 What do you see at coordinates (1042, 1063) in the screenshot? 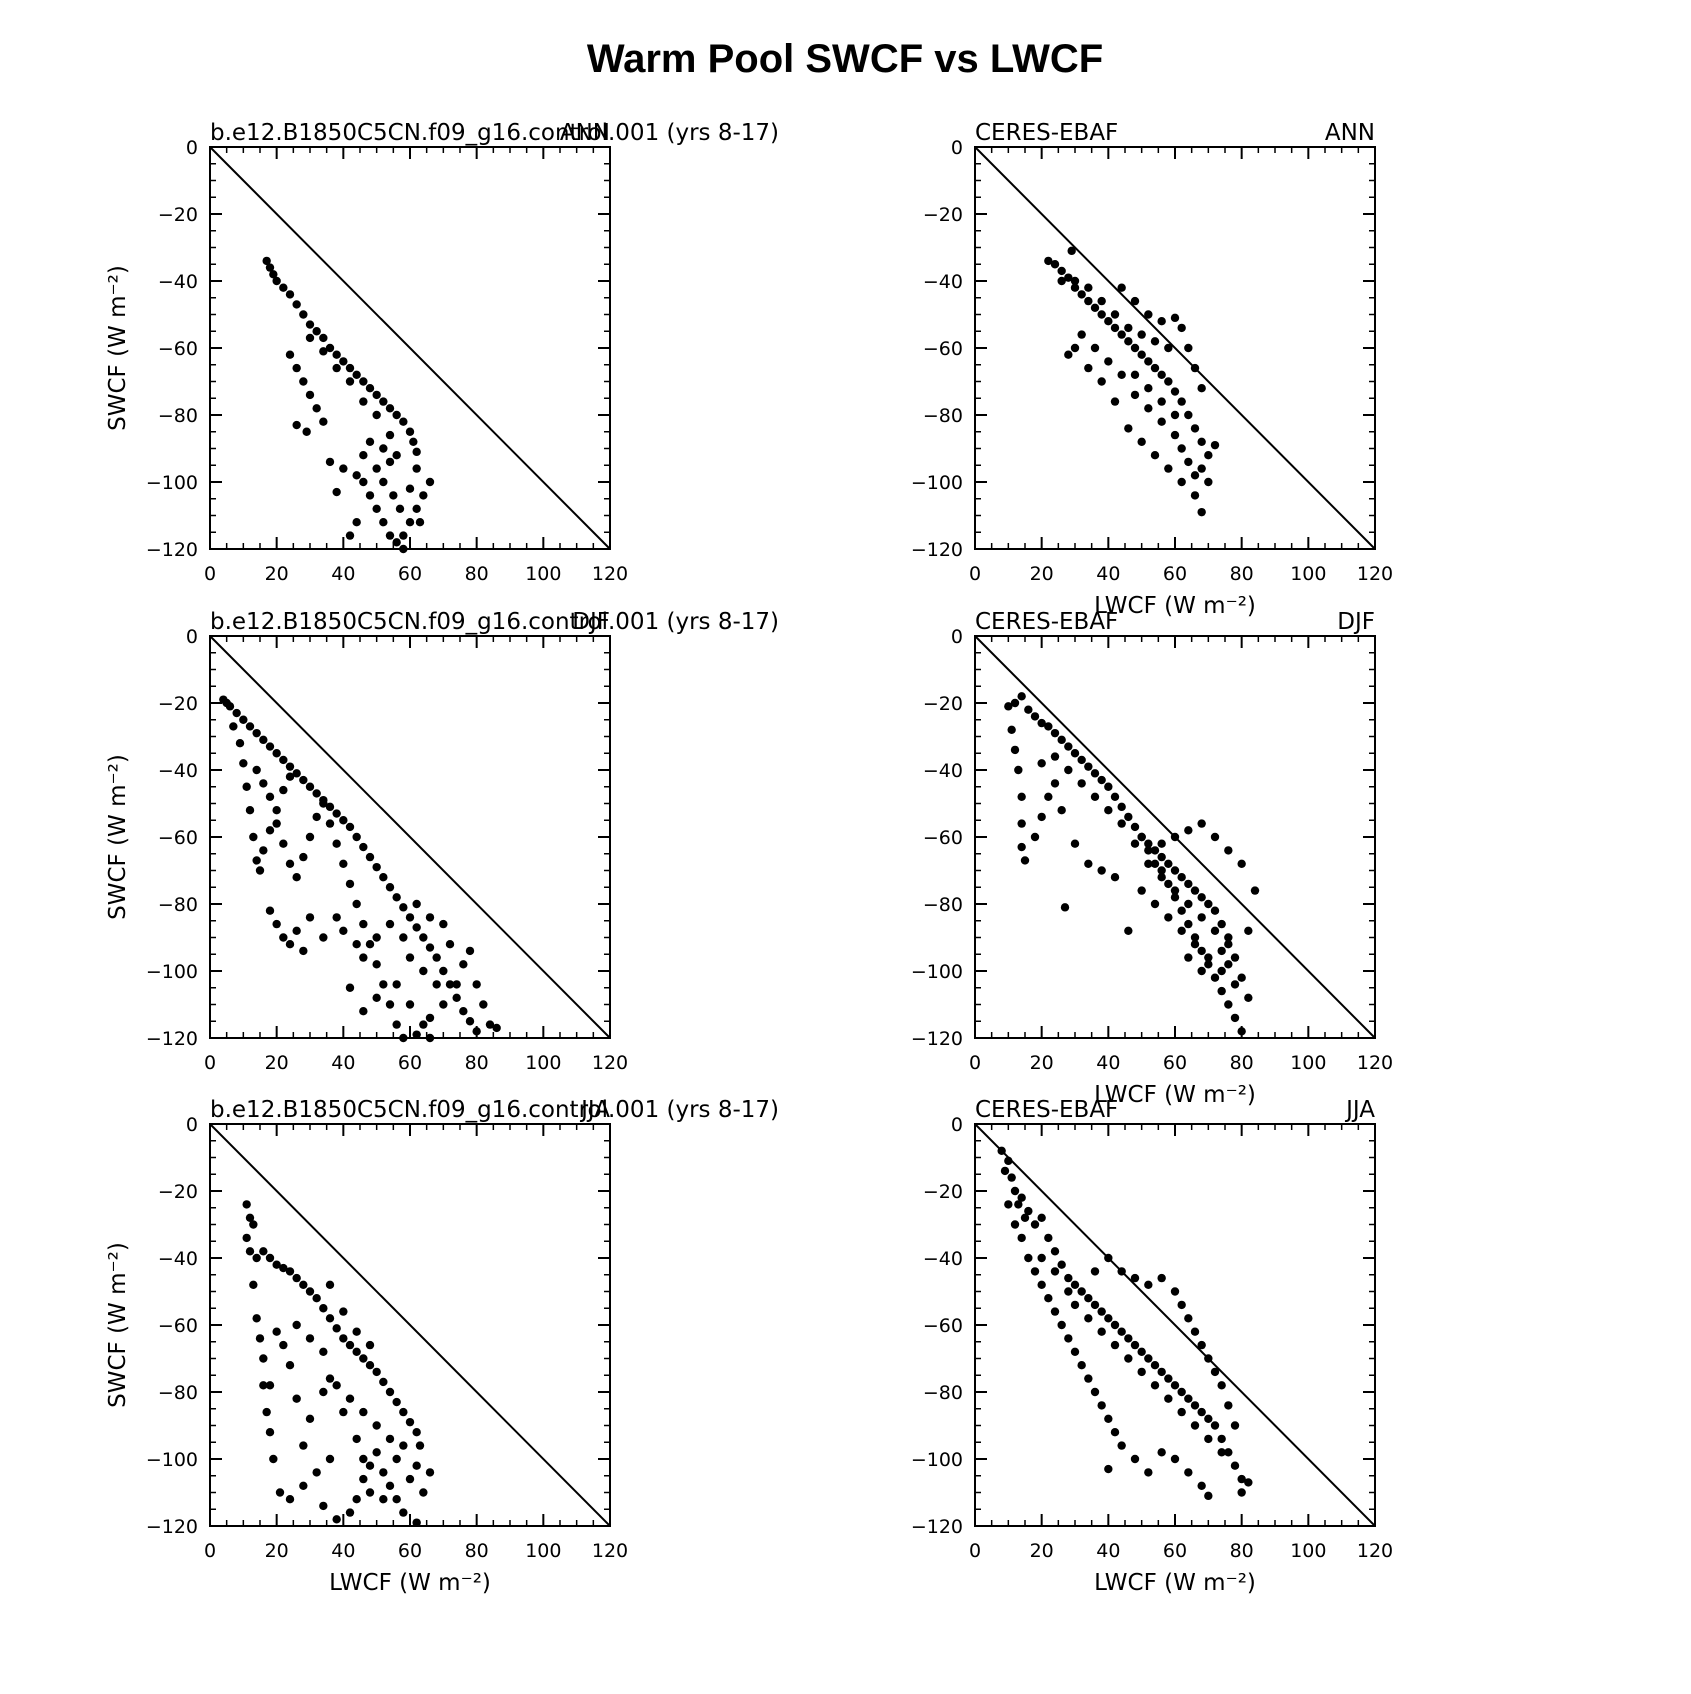
I see `x-tick-label: 20` at bounding box center [1042, 1063].